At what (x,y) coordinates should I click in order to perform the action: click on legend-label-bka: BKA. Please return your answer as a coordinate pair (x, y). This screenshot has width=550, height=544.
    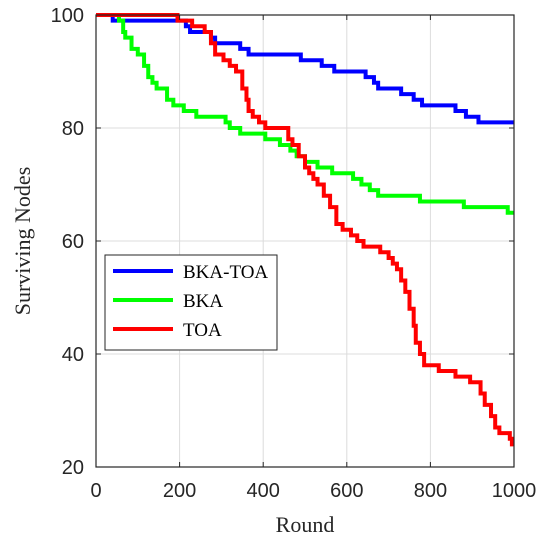
    Looking at the image, I should click on (203, 301).